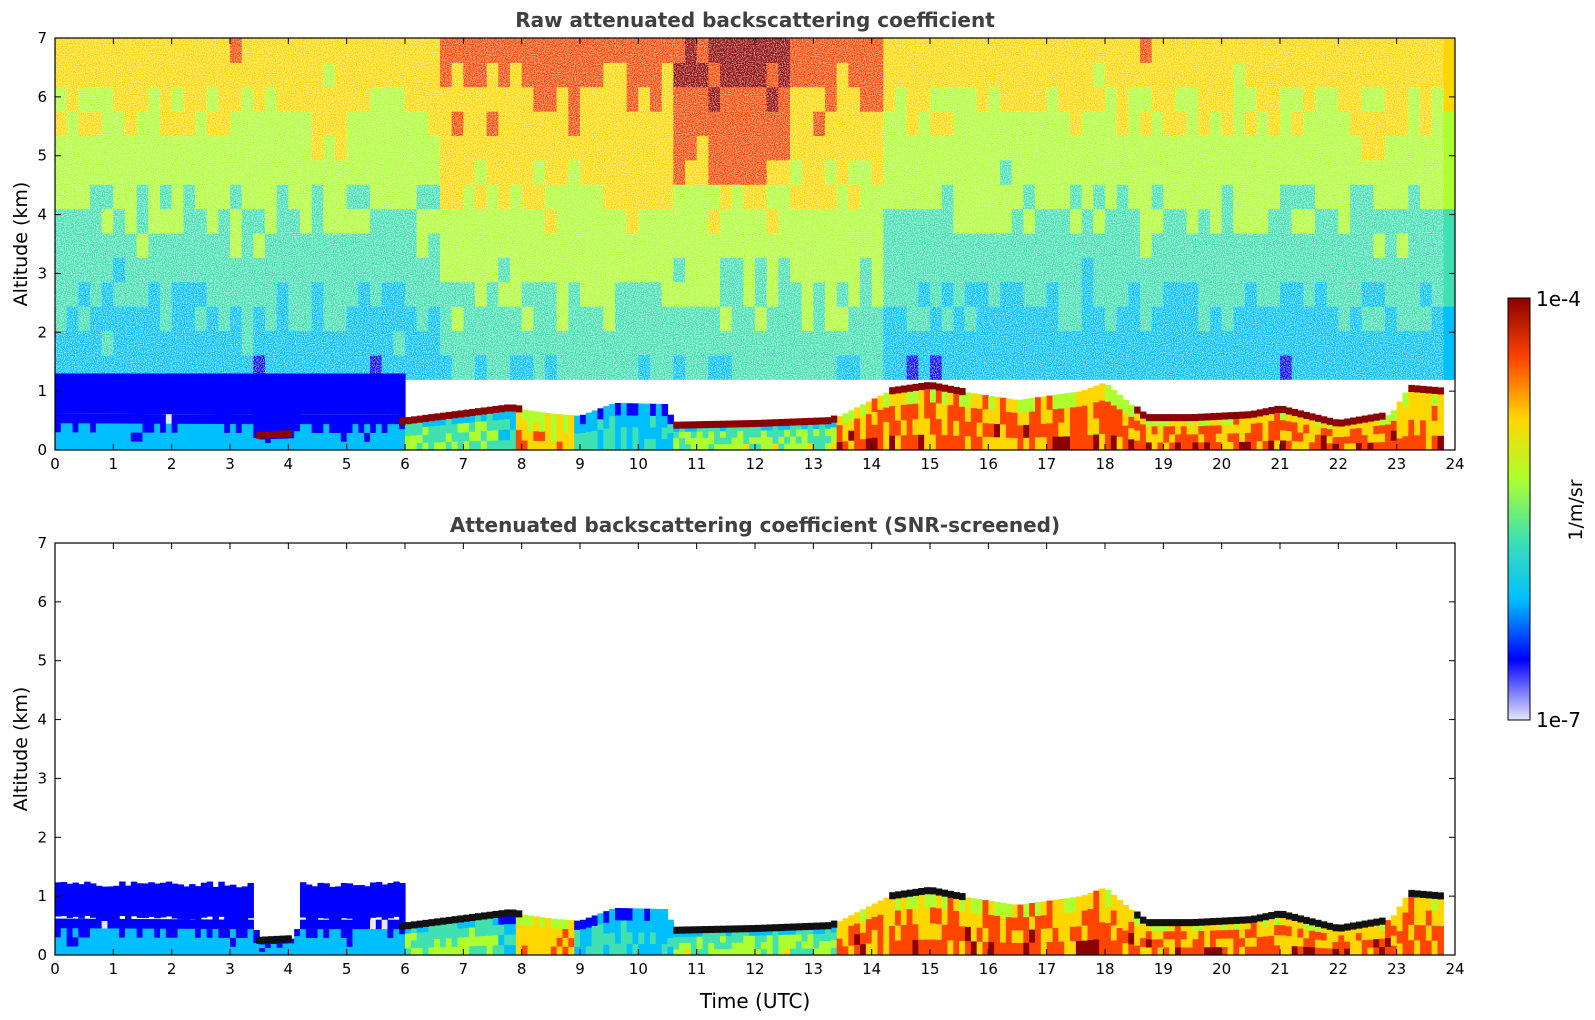  Describe the element at coordinates (522, 464) in the screenshot. I see `x-tick-label: 8` at that location.